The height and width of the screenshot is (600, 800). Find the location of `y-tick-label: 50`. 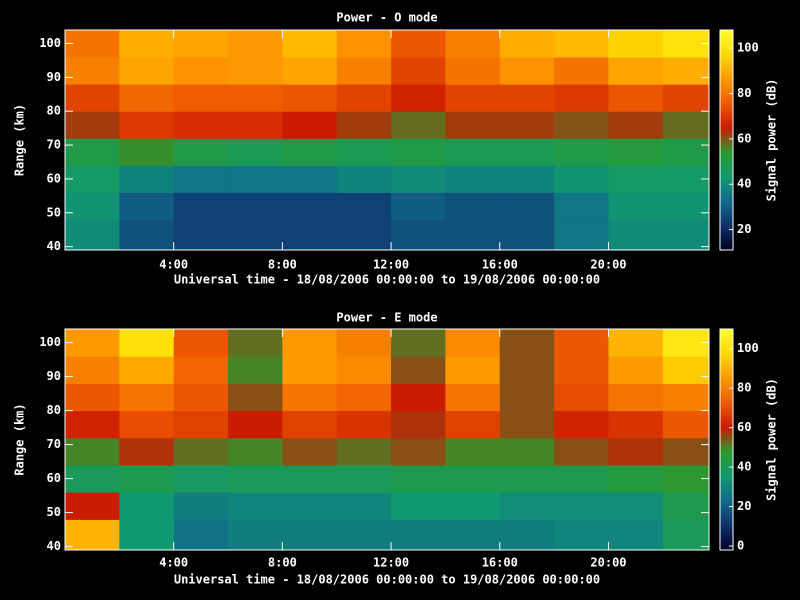

y-tick-label: 50 is located at coordinates (54, 512).